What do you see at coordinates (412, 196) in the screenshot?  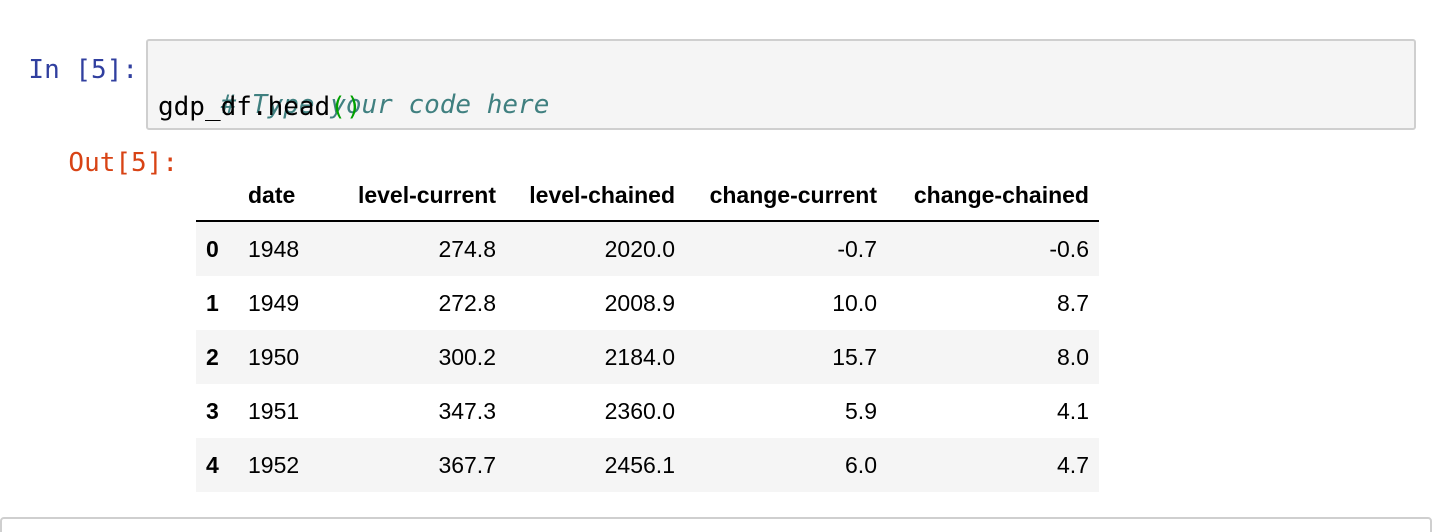 I see `column-header-level-current: level-current` at bounding box center [412, 196].